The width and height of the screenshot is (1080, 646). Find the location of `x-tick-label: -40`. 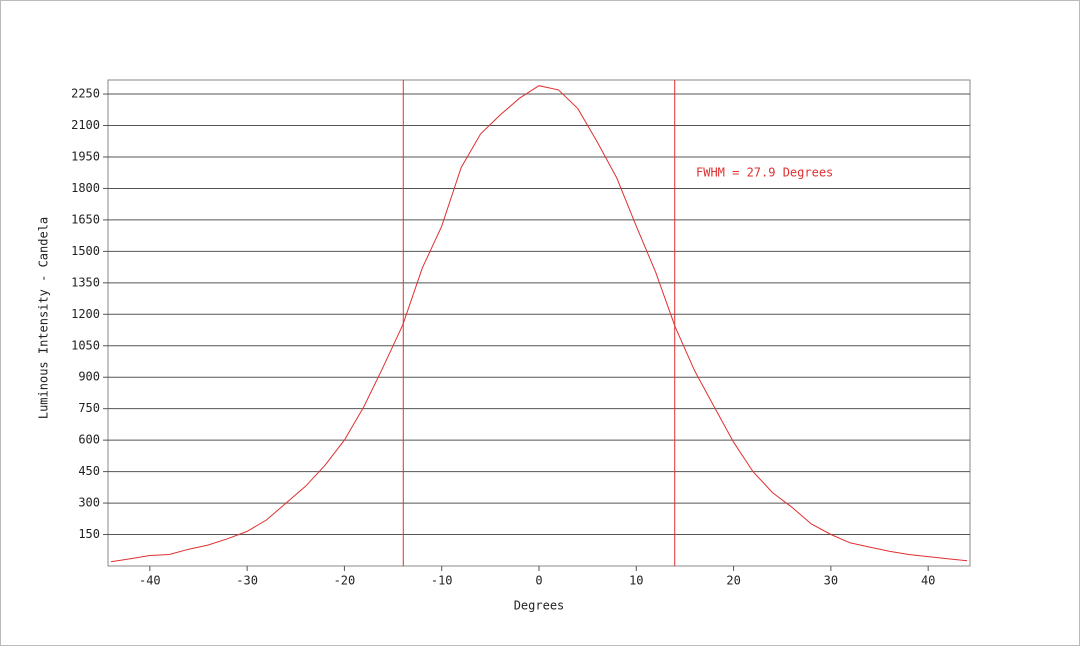

x-tick-label: -40 is located at coordinates (150, 581).